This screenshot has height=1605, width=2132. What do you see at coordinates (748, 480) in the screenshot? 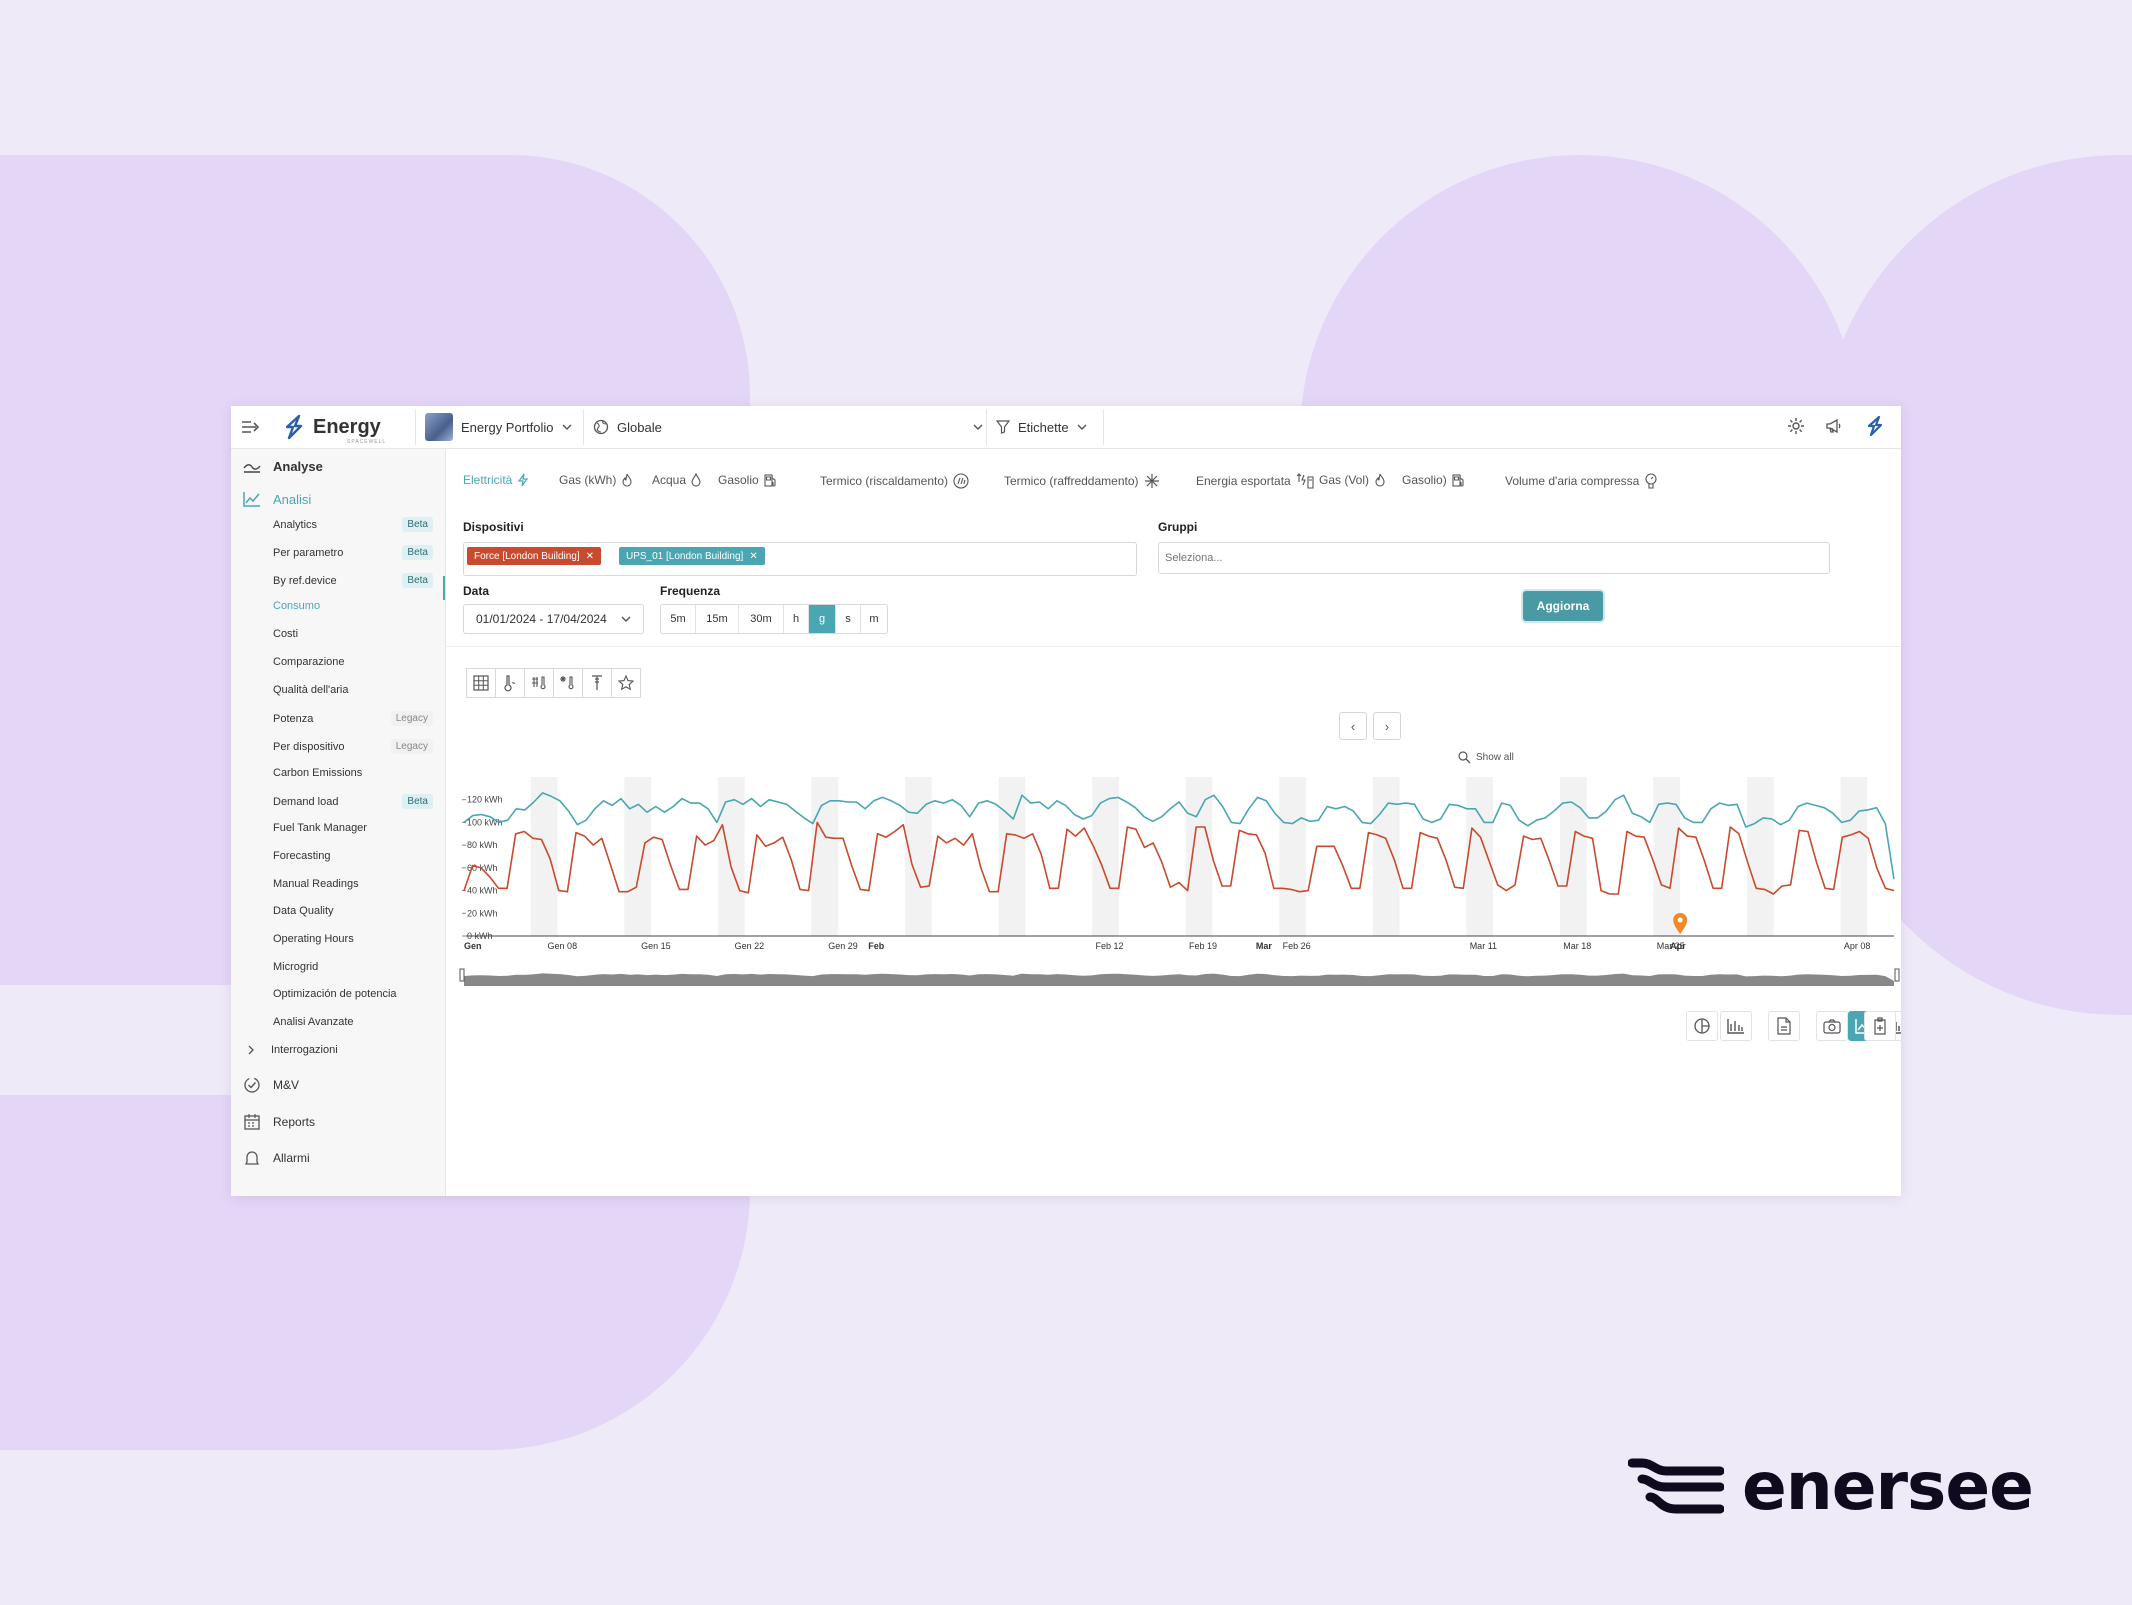
I see `tab-gasolio: Gasolio` at bounding box center [748, 480].